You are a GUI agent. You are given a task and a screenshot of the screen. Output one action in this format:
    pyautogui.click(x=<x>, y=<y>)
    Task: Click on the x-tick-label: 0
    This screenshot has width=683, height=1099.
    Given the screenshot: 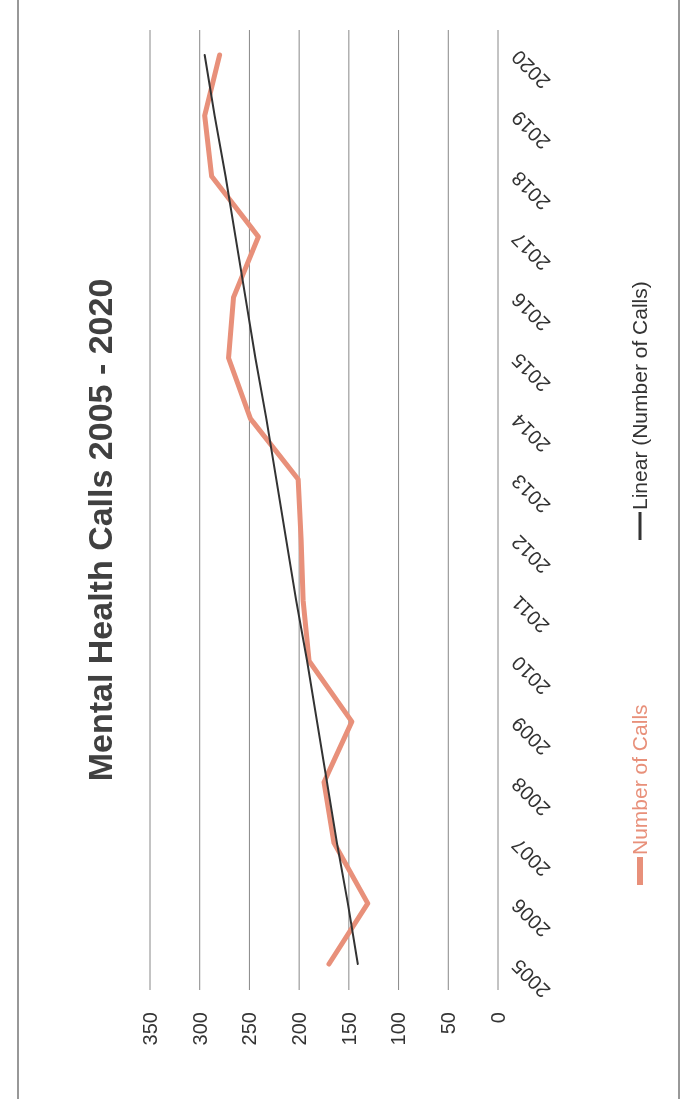 What is the action you would take?
    pyautogui.click(x=497, y=1018)
    